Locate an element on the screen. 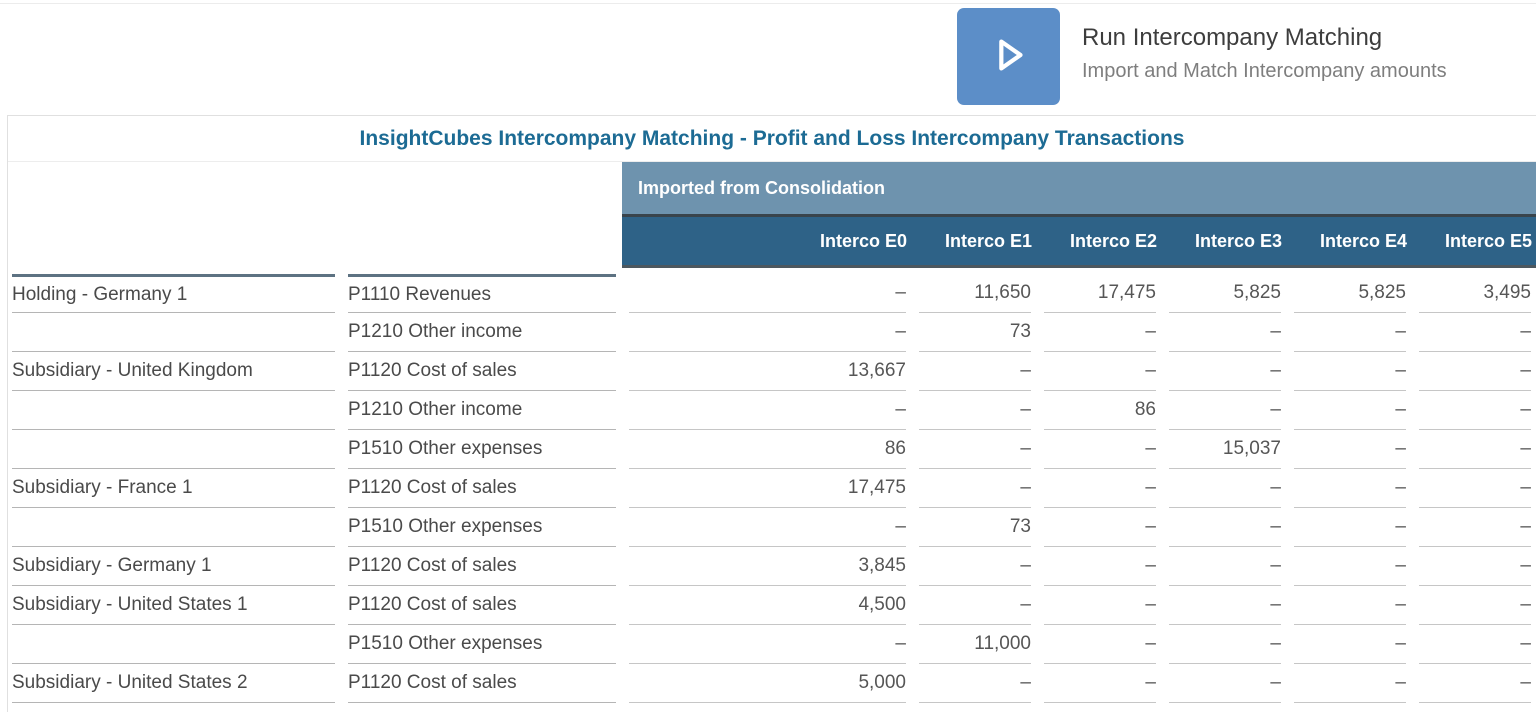  value-cell: 5,000 is located at coordinates (767, 683).